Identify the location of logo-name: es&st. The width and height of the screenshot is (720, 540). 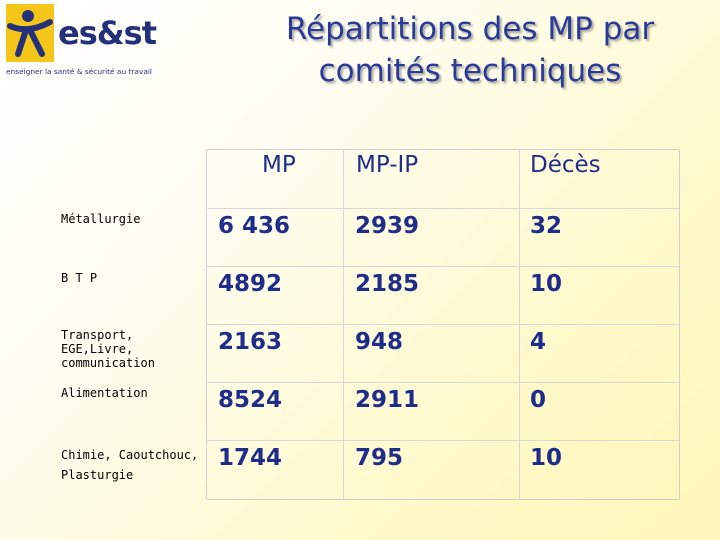
(107, 33).